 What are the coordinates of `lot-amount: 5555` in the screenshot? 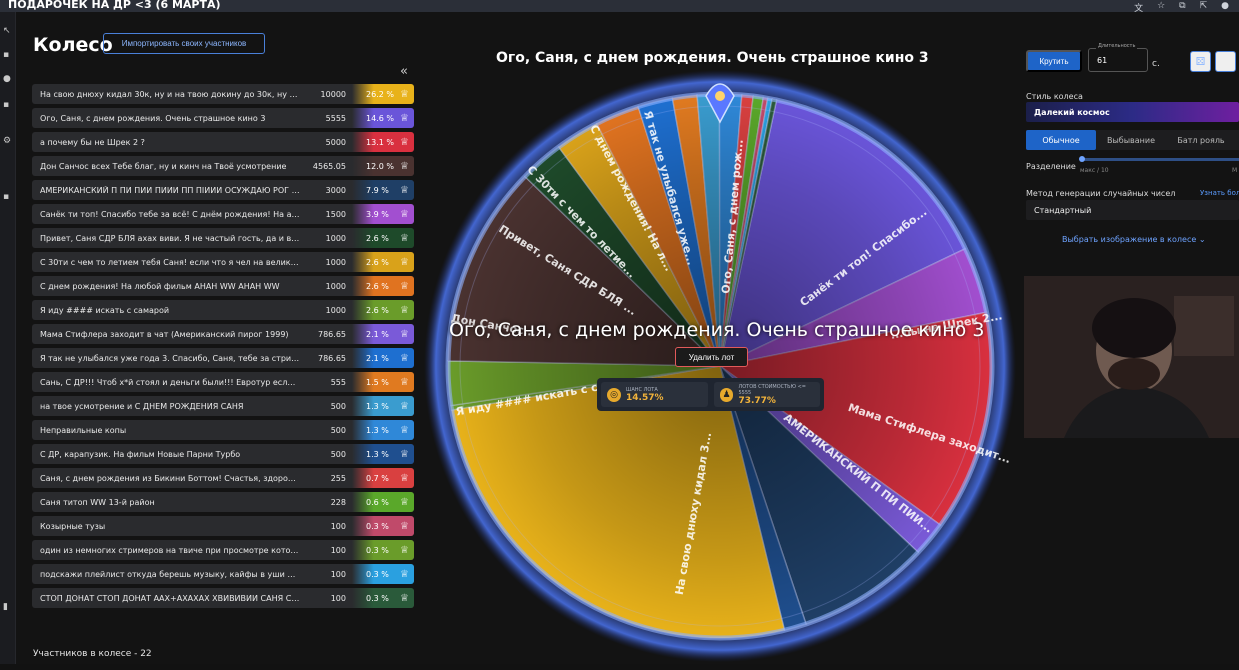 It's located at (335, 118).